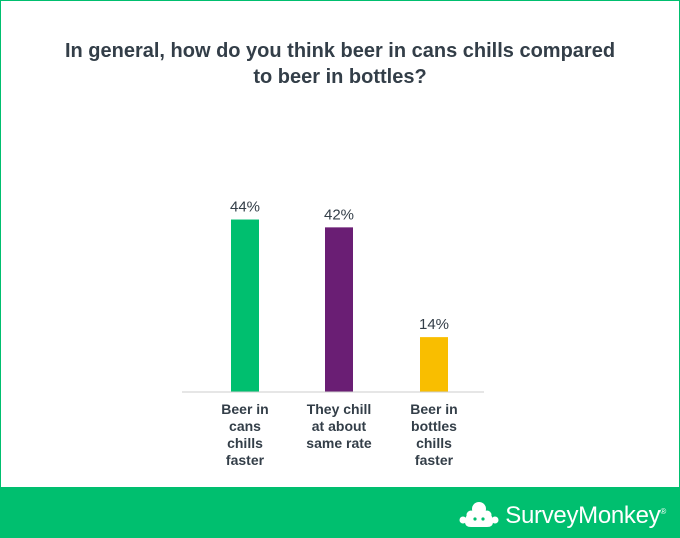 The height and width of the screenshot is (538, 680). I want to click on category-label-1: Beer in cans chills faster, so click(245, 435).